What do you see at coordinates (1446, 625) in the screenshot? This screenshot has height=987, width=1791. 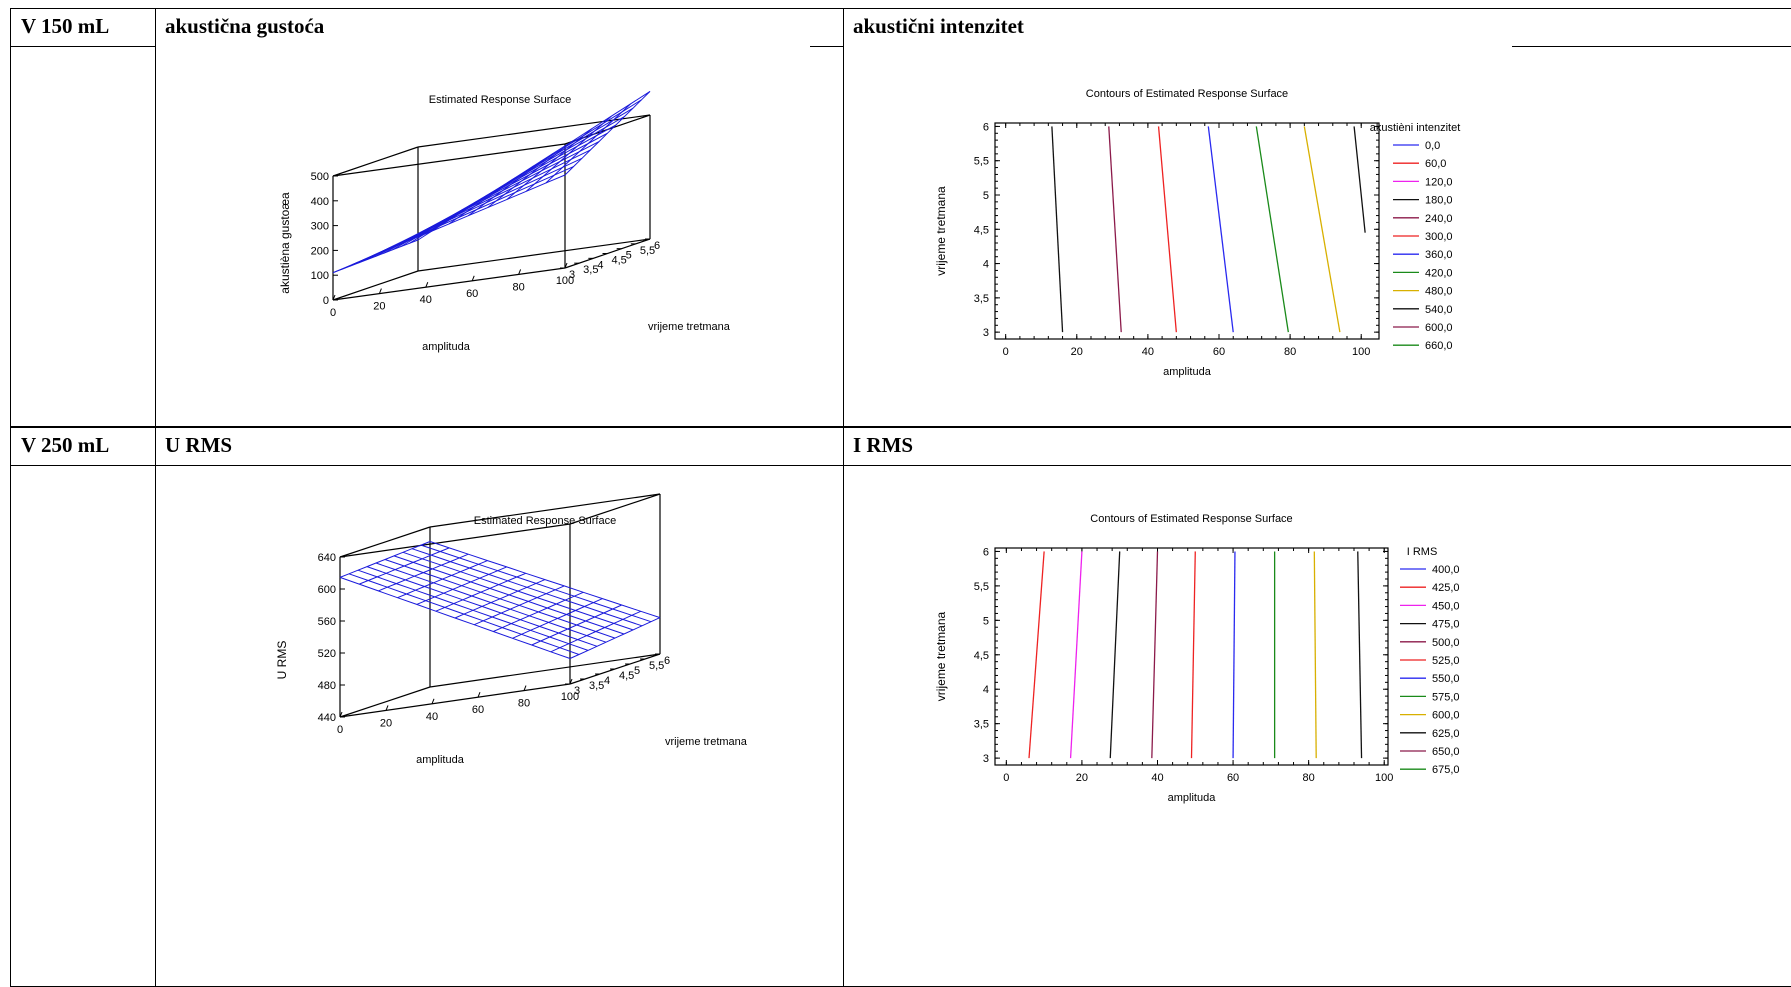 I see `legend-label: 475,0` at bounding box center [1446, 625].